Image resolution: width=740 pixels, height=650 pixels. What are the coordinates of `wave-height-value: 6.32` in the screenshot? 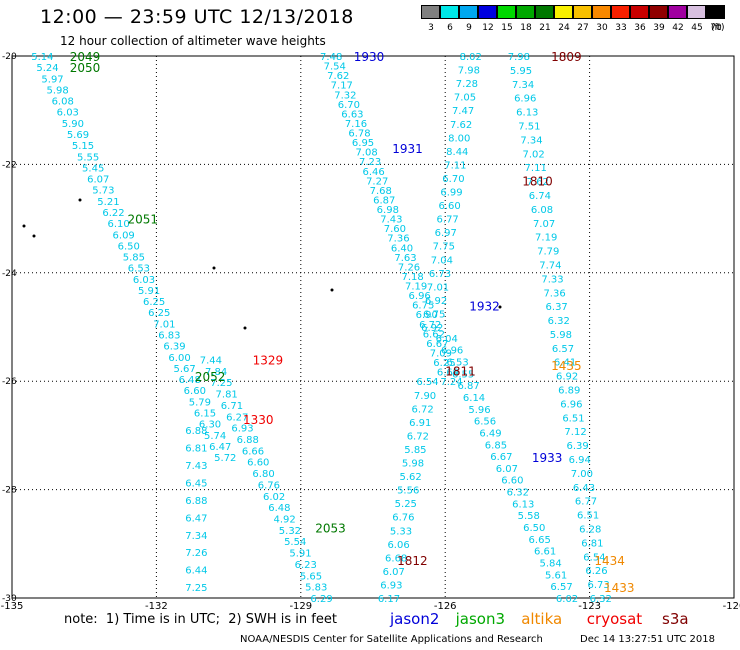 It's located at (559, 321).